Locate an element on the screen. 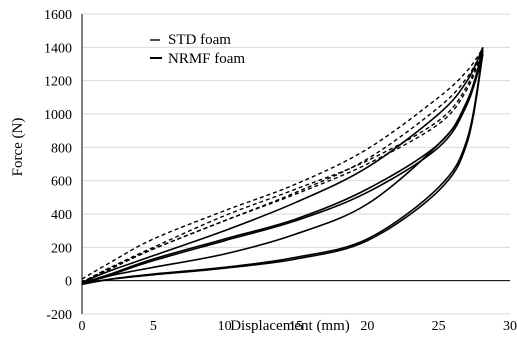 The image size is (517, 337). y-tick-label: 400 is located at coordinates (61, 215).